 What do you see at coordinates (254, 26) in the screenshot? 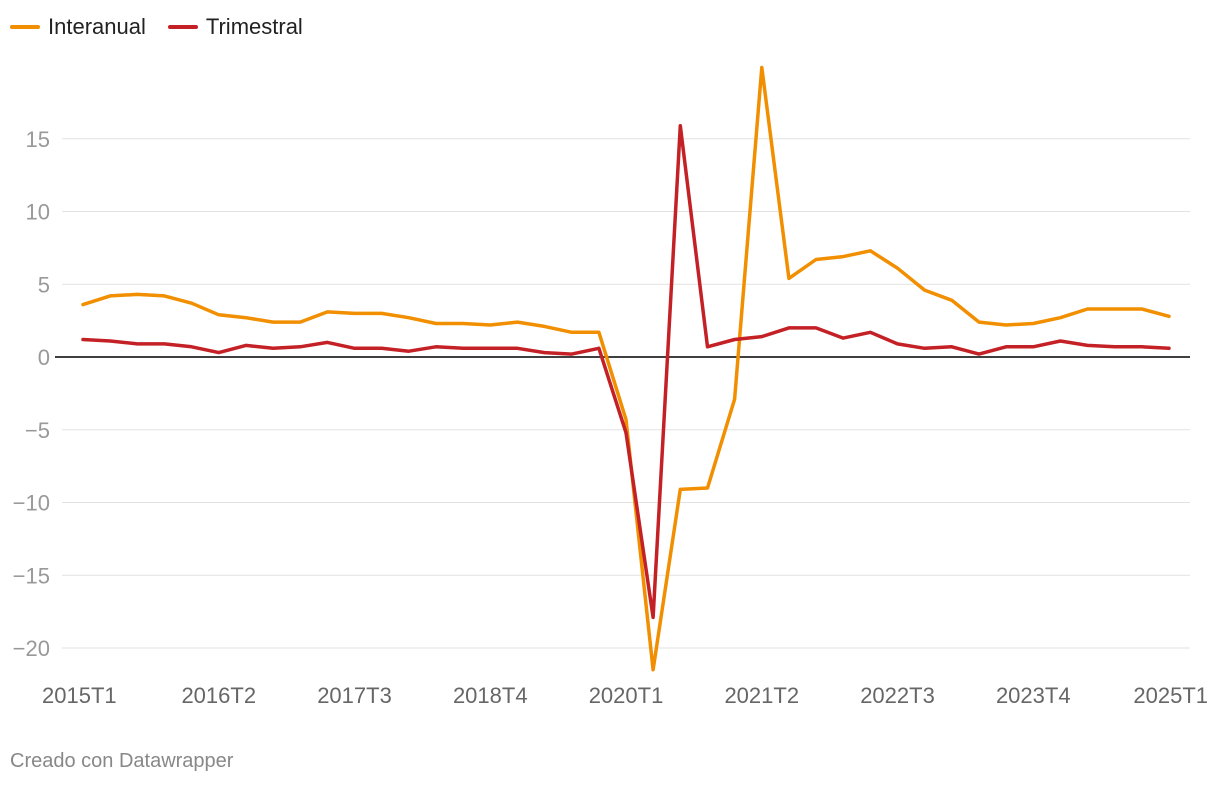
I see `legend-label-trimestral: Trimestral` at bounding box center [254, 26].